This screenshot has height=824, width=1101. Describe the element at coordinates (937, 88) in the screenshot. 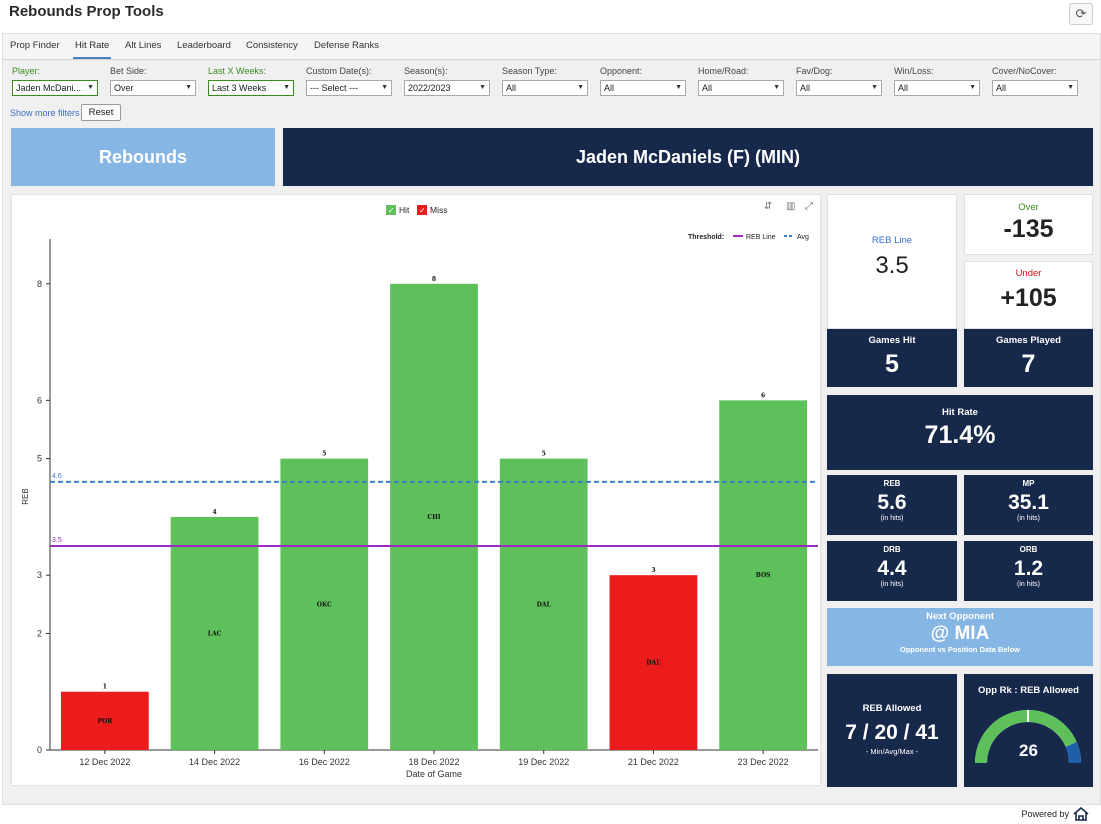

I see `win-loss-select: All ▼` at that location.